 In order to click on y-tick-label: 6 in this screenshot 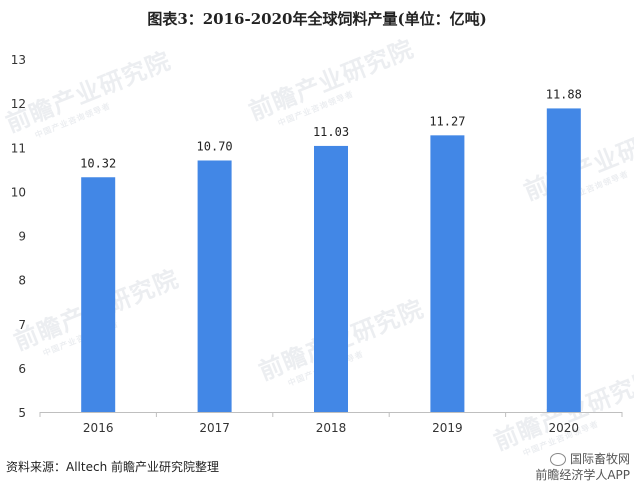, I will do `click(22, 369)`.